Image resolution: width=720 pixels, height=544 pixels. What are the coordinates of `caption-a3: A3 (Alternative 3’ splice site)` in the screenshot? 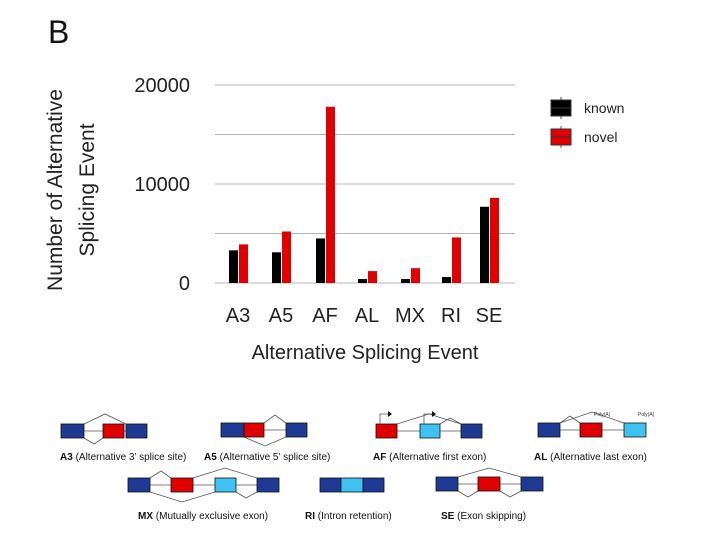 It's located at (123, 457).